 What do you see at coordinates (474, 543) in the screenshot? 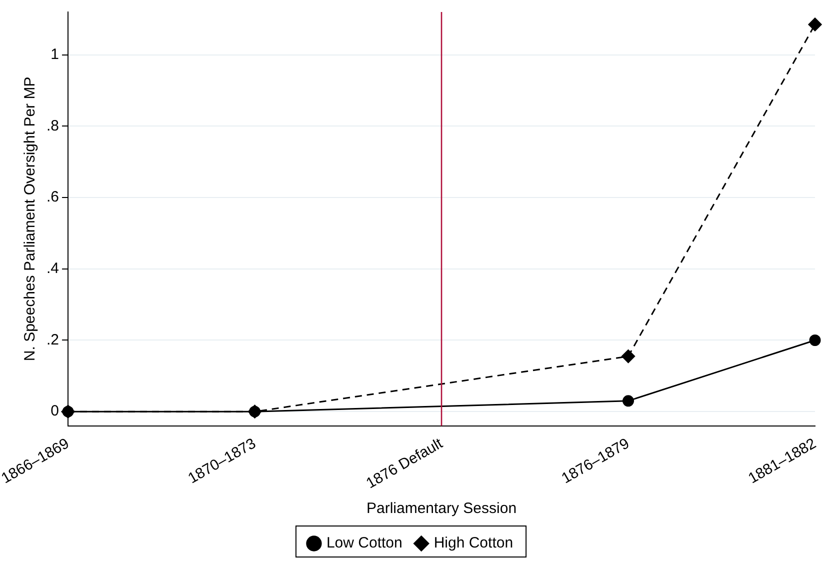
I see `legend-label: High Cotton` at bounding box center [474, 543].